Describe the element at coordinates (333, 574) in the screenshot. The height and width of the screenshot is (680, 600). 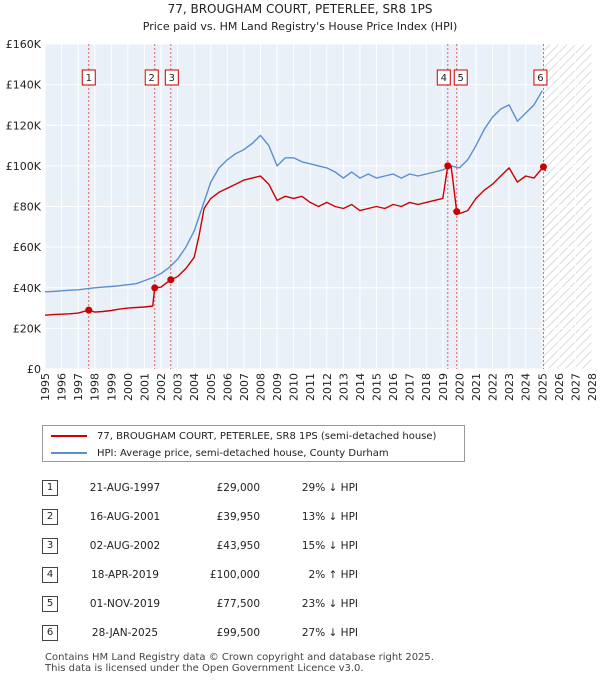
I see `transaction-hpi-diff: 2% ↑ HPI` at that location.